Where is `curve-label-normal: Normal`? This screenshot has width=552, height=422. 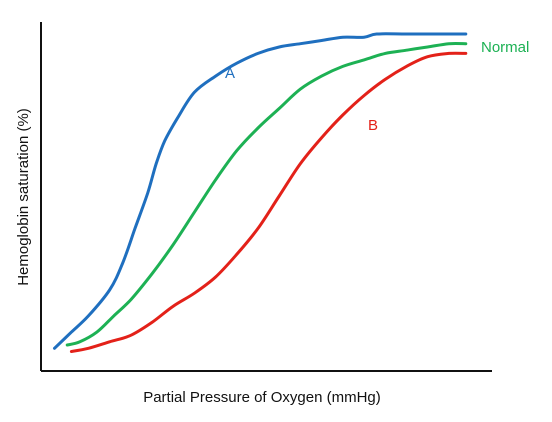 curve-label-normal: Normal is located at coordinates (505, 47).